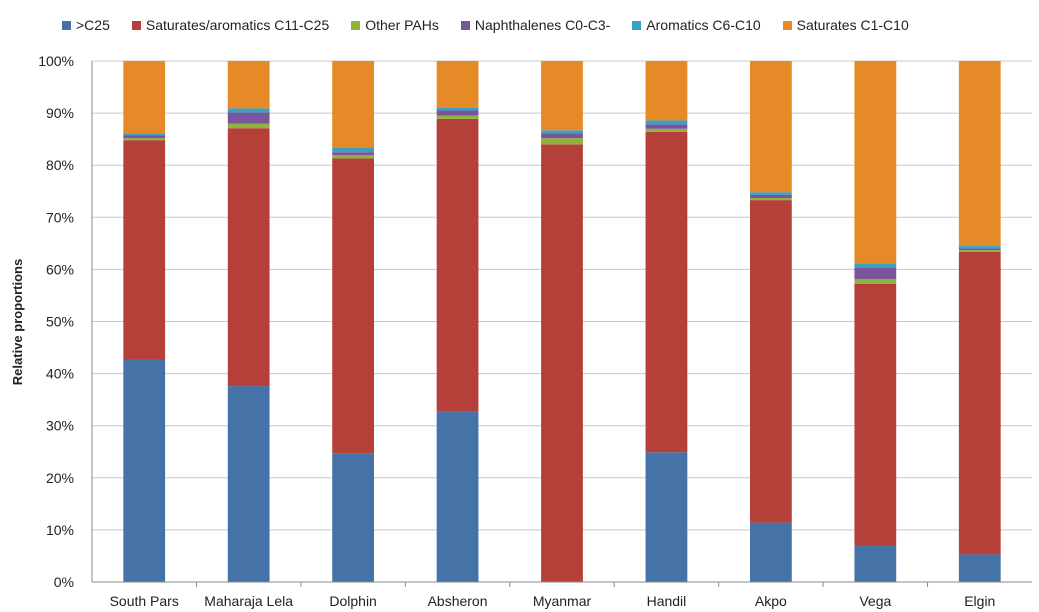 This screenshot has height=612, width=1039. What do you see at coordinates (60, 322) in the screenshot?
I see `y-tick-label: 50%` at bounding box center [60, 322].